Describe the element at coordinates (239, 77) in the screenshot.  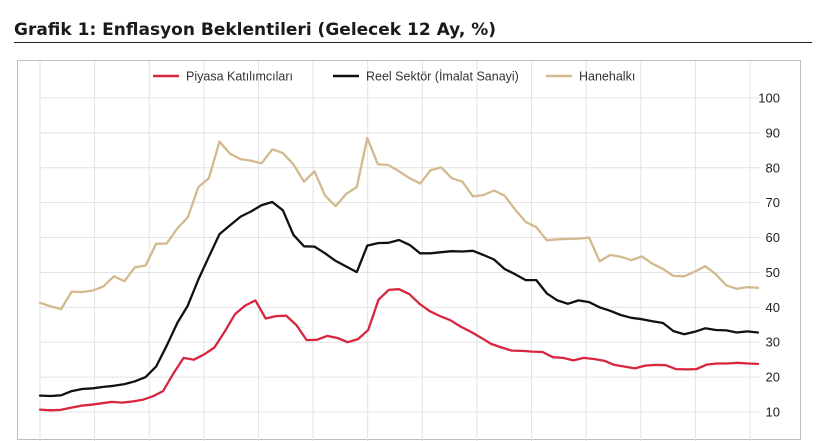
I see `legend-label: Piyasa Katılımcıları` at that location.